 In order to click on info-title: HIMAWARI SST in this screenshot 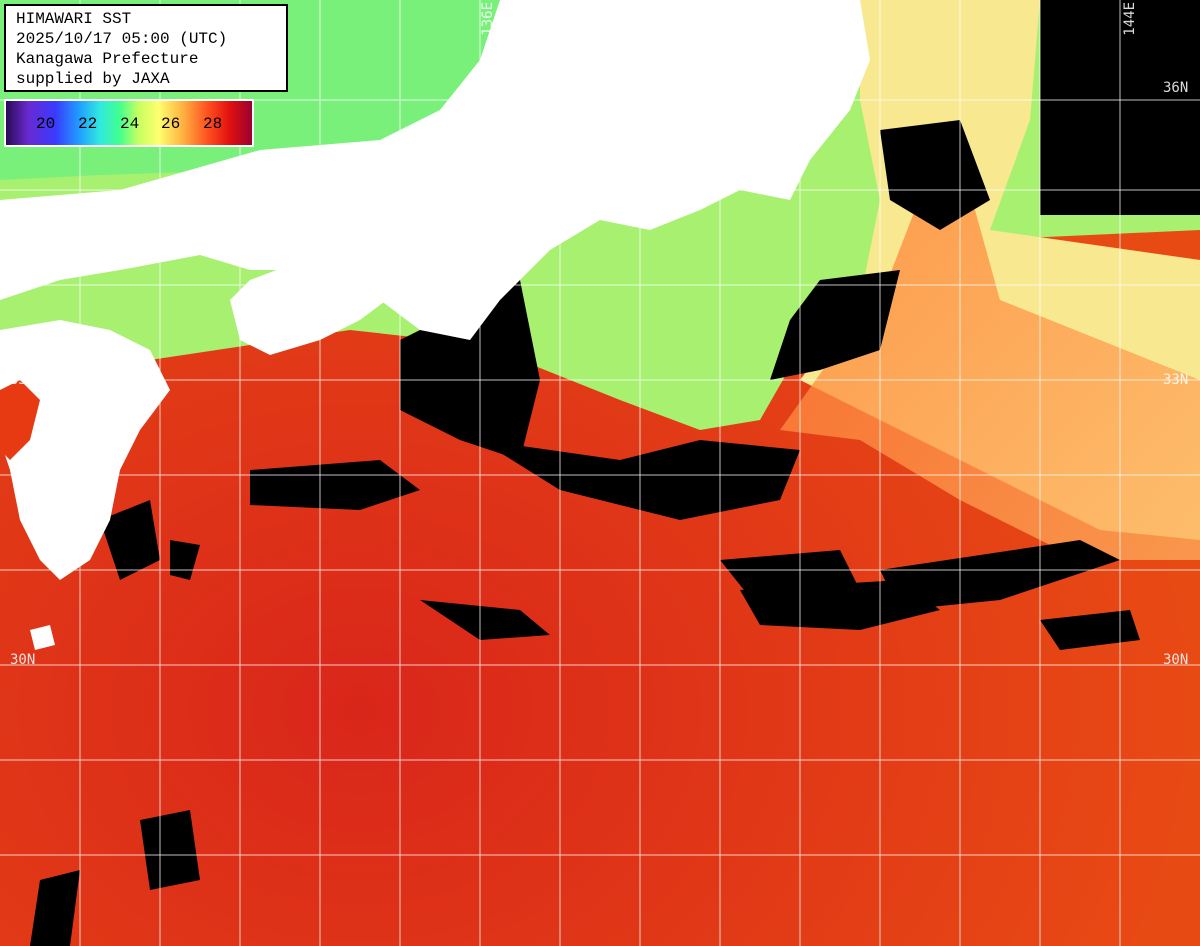, I will do `click(74, 19)`.